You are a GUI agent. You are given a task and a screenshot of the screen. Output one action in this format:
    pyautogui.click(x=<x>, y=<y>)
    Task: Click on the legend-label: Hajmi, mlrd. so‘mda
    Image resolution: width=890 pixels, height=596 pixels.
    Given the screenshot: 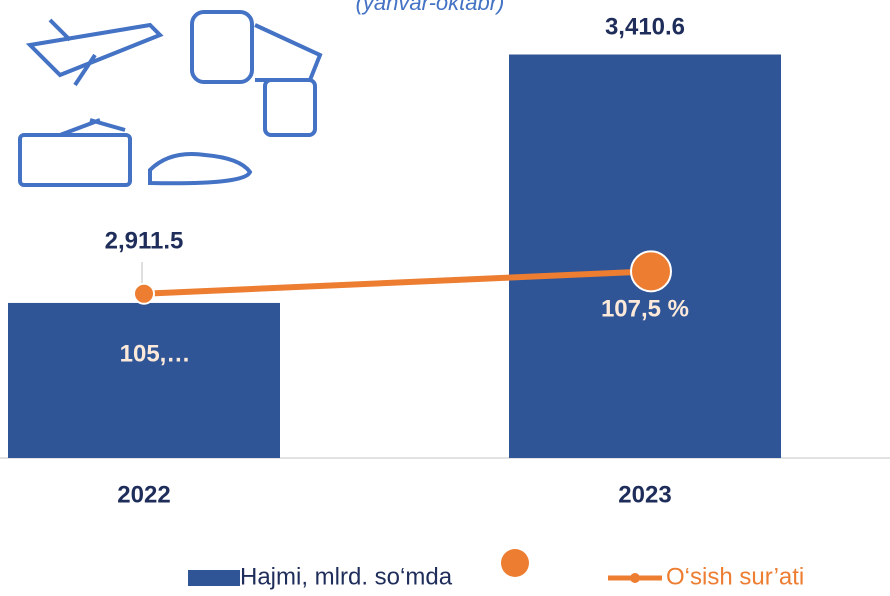 What is the action you would take?
    pyautogui.click(x=346, y=576)
    